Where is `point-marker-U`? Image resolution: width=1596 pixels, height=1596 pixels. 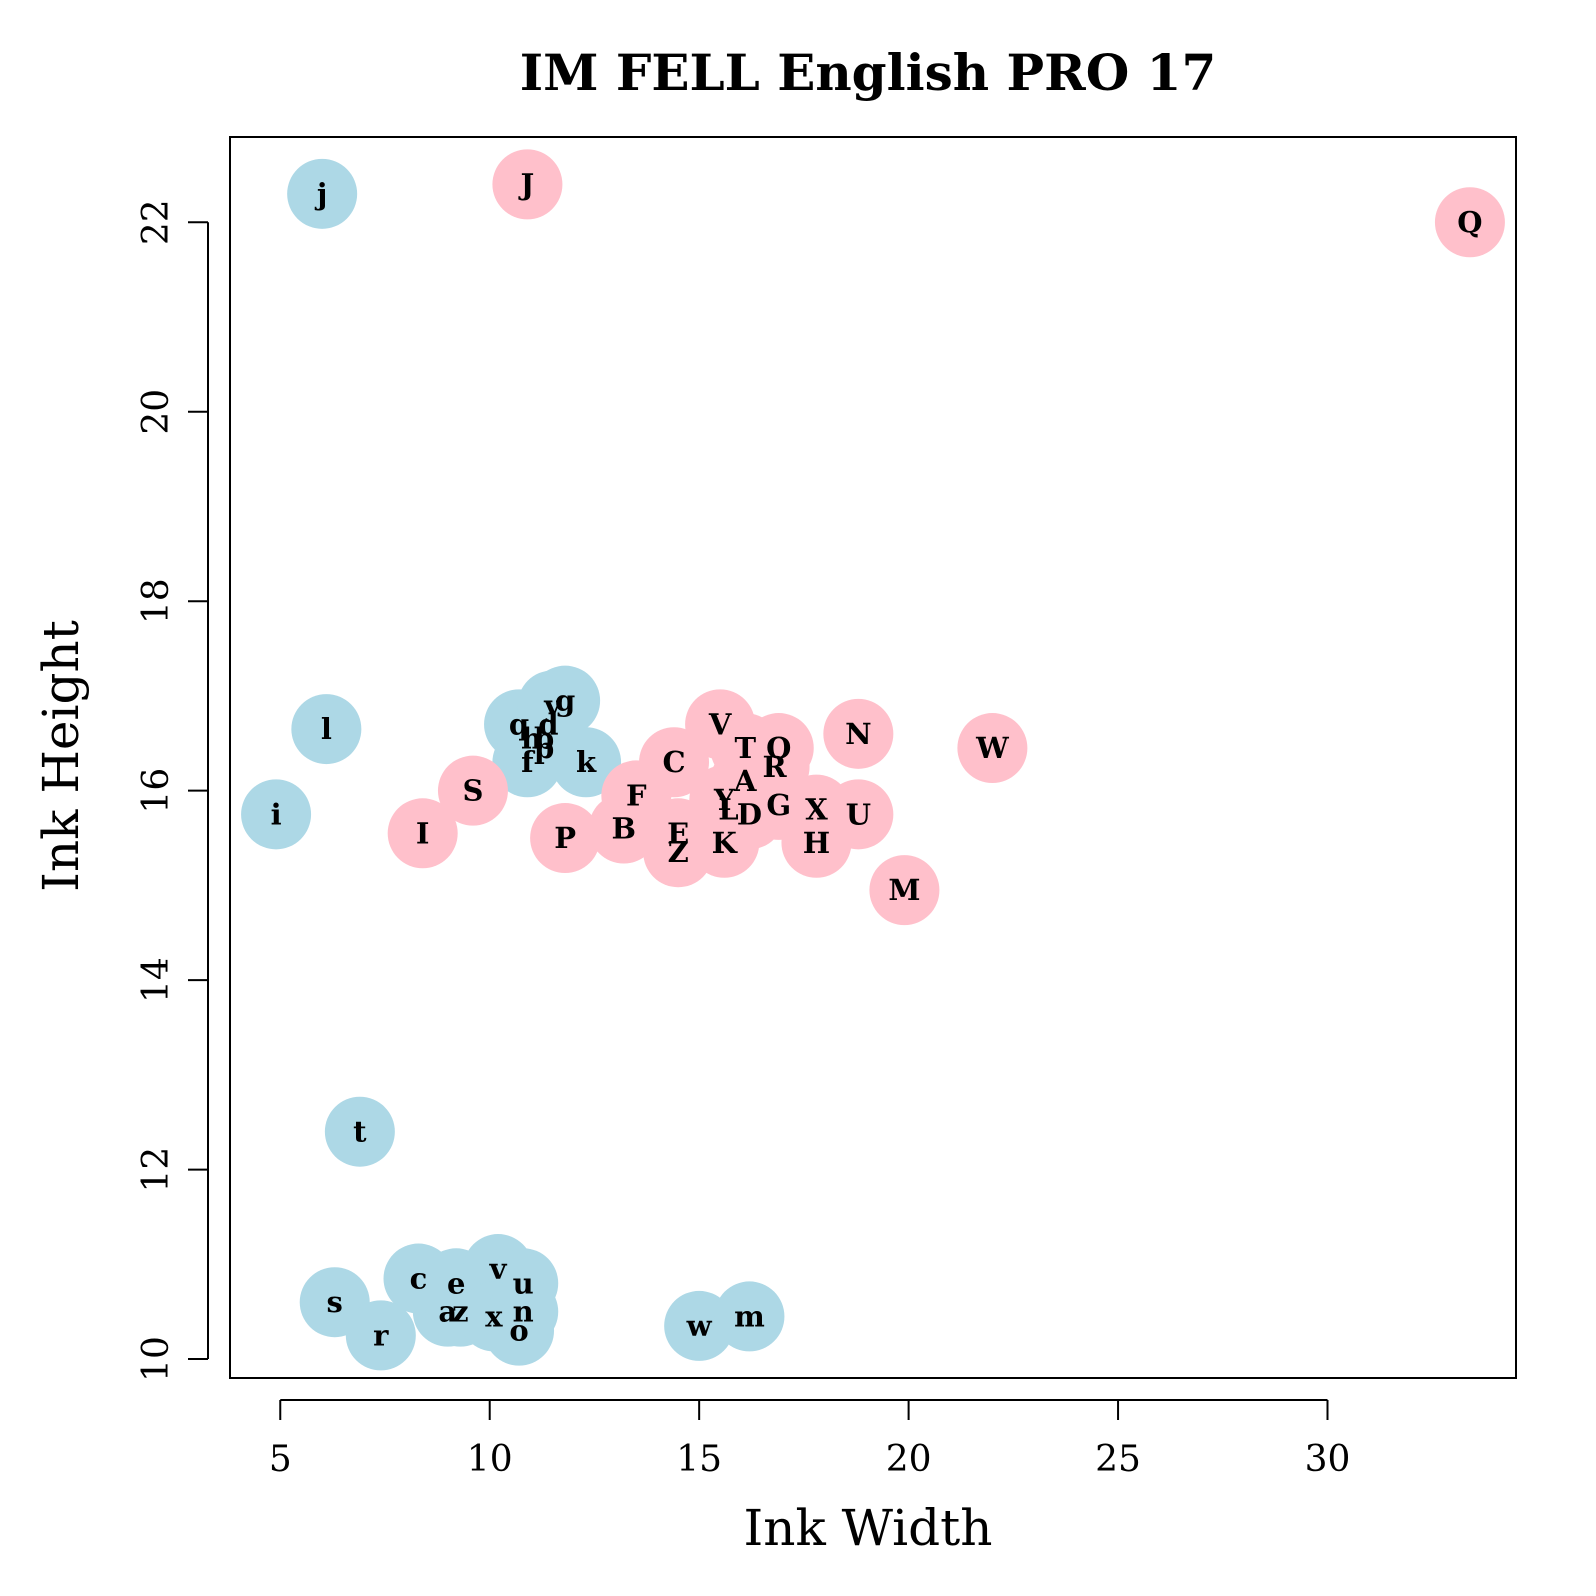 point-marker-U is located at coordinates (858, 814).